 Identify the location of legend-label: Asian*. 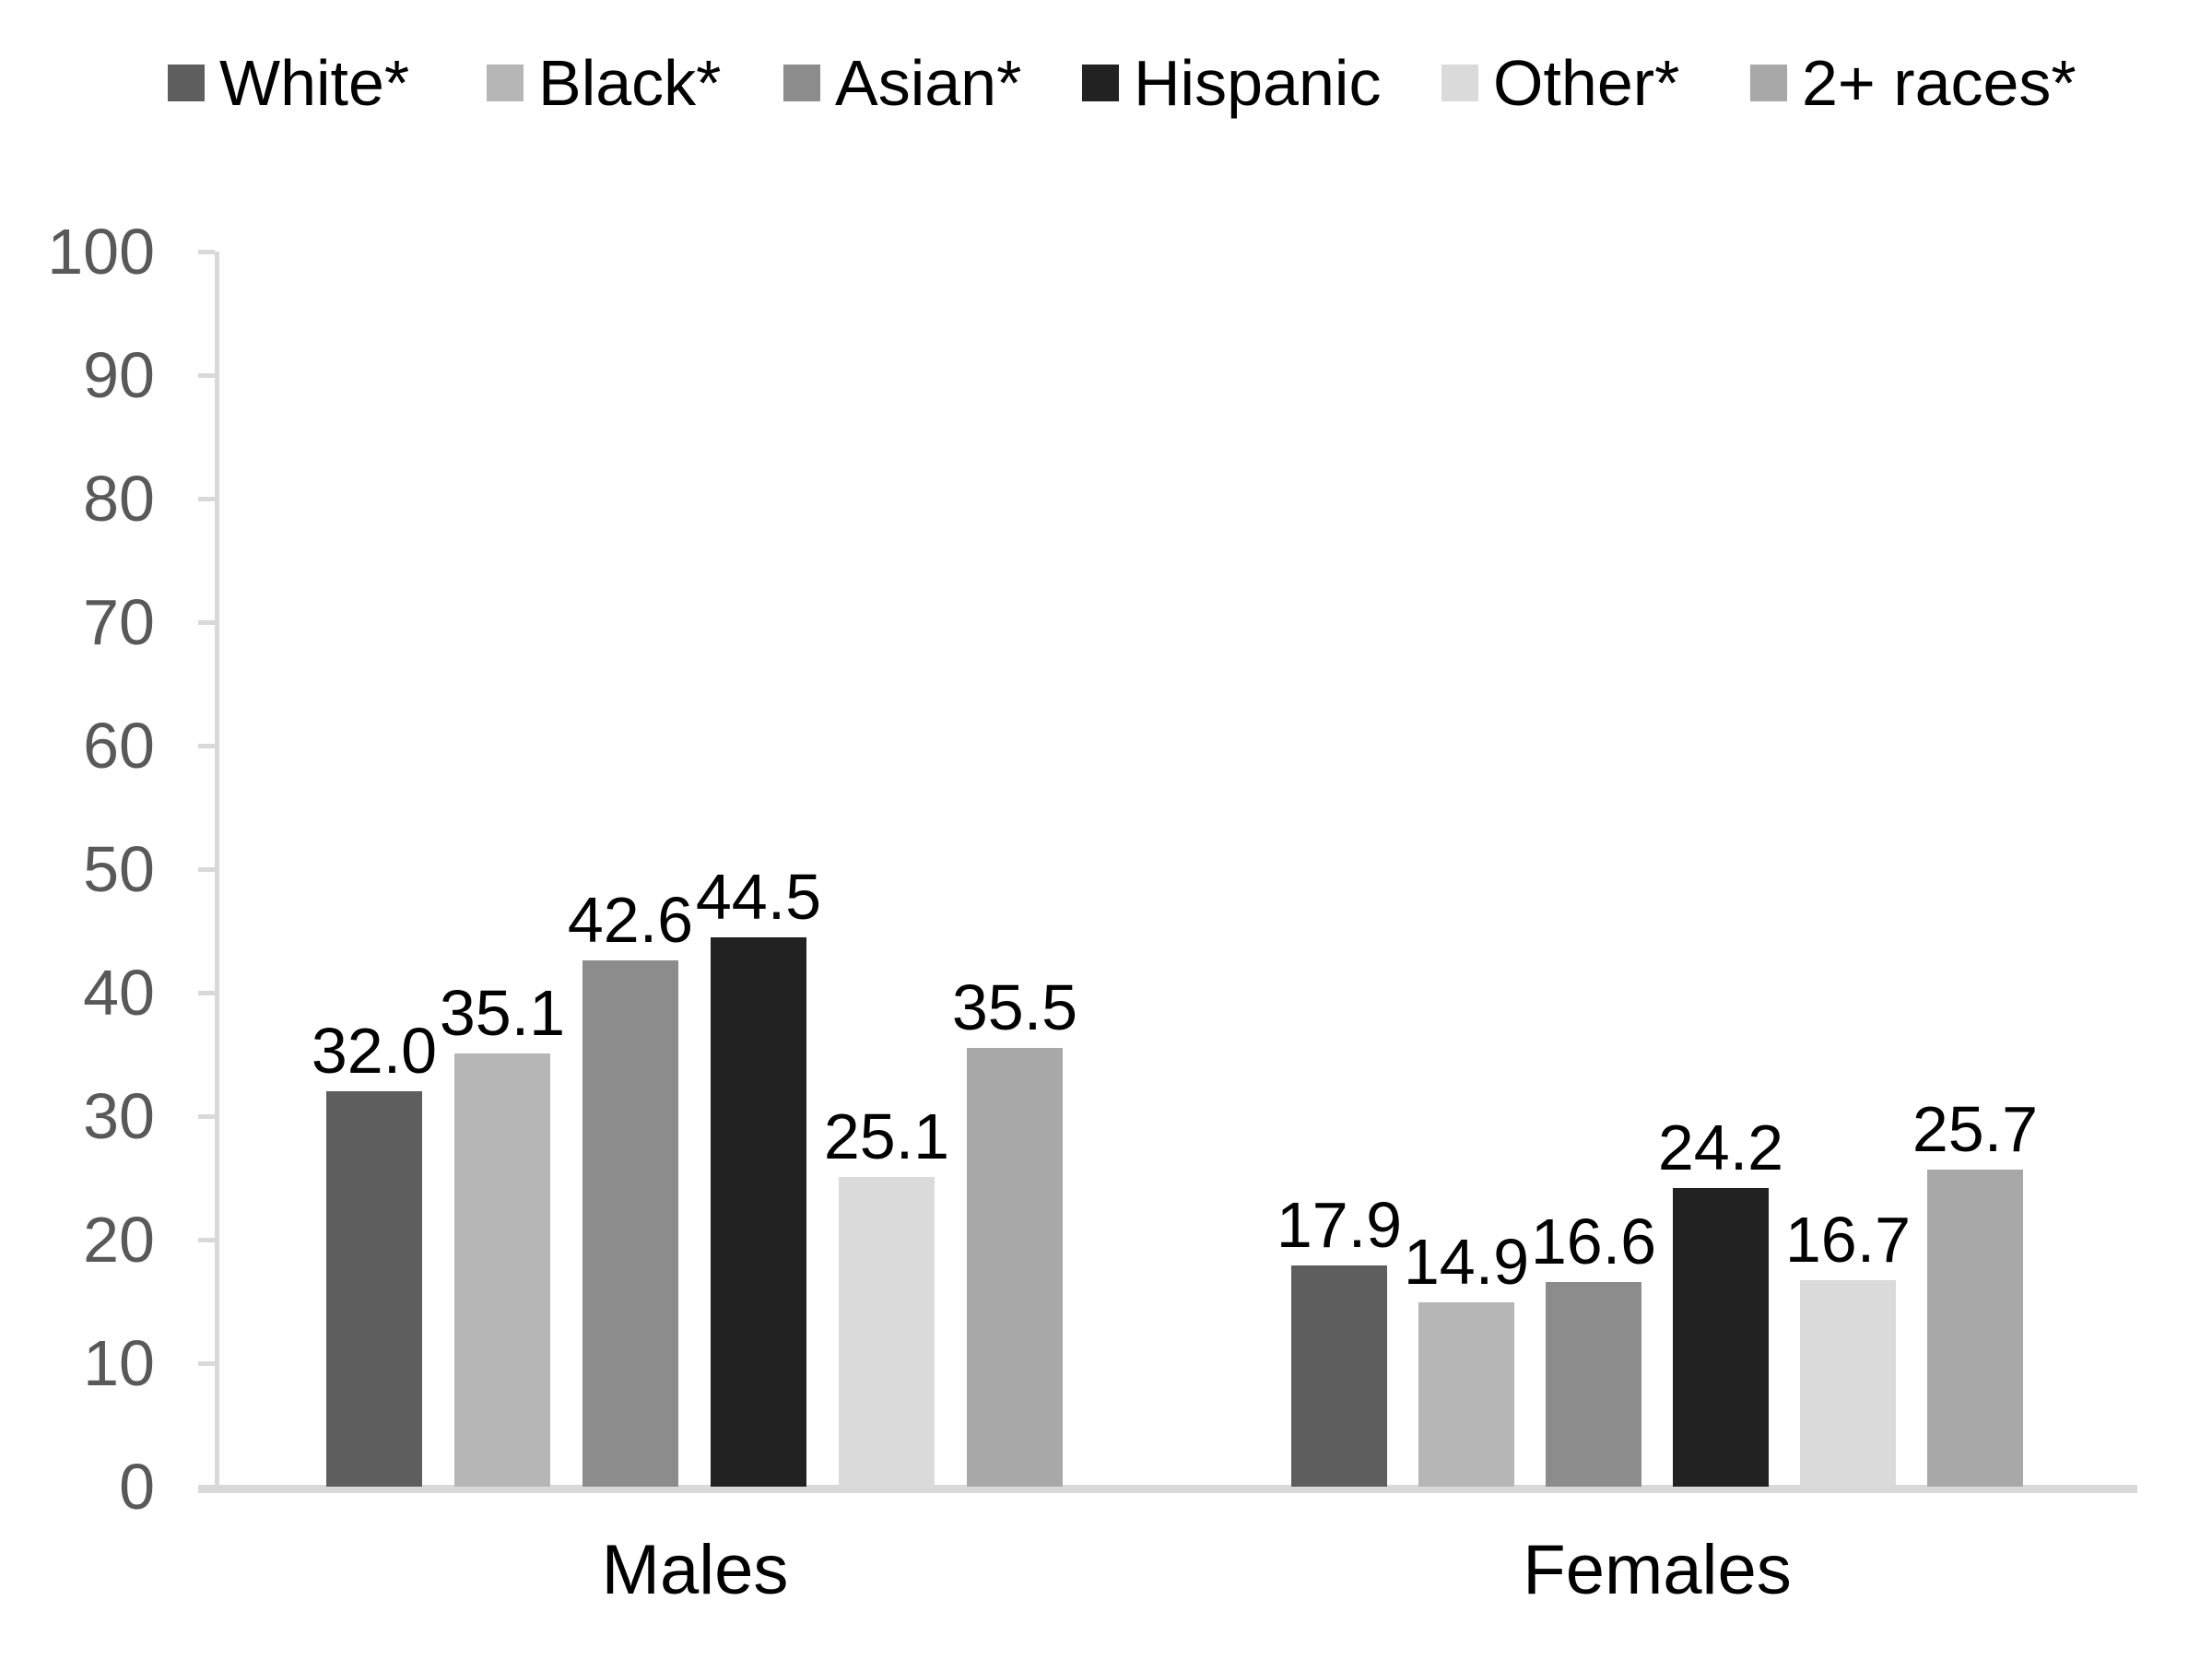
(928, 83).